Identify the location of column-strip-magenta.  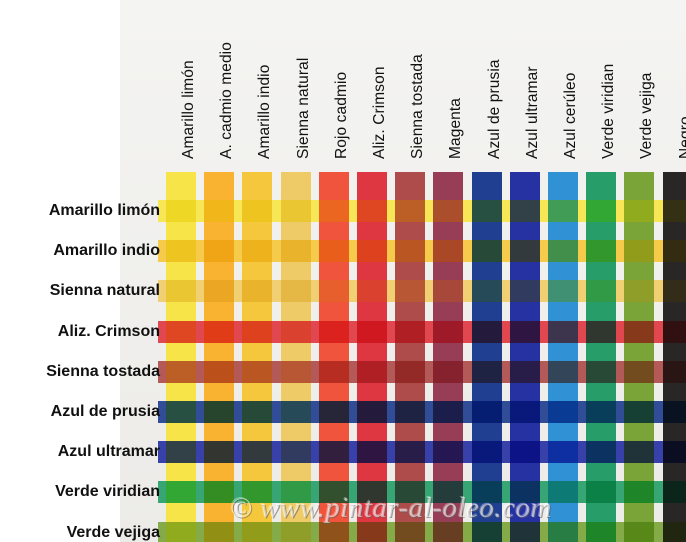
(448, 357).